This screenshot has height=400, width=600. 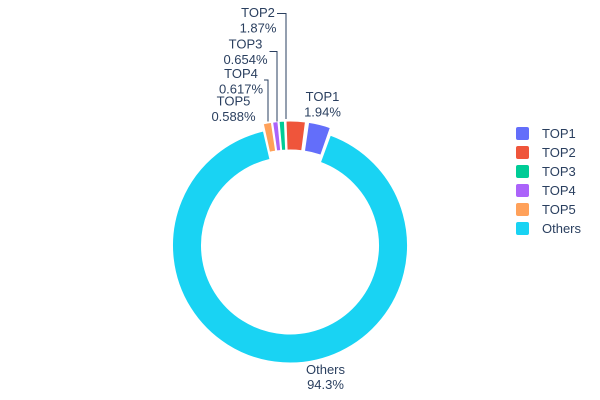 I want to click on legend-item-top3: TOP3, so click(x=548, y=171).